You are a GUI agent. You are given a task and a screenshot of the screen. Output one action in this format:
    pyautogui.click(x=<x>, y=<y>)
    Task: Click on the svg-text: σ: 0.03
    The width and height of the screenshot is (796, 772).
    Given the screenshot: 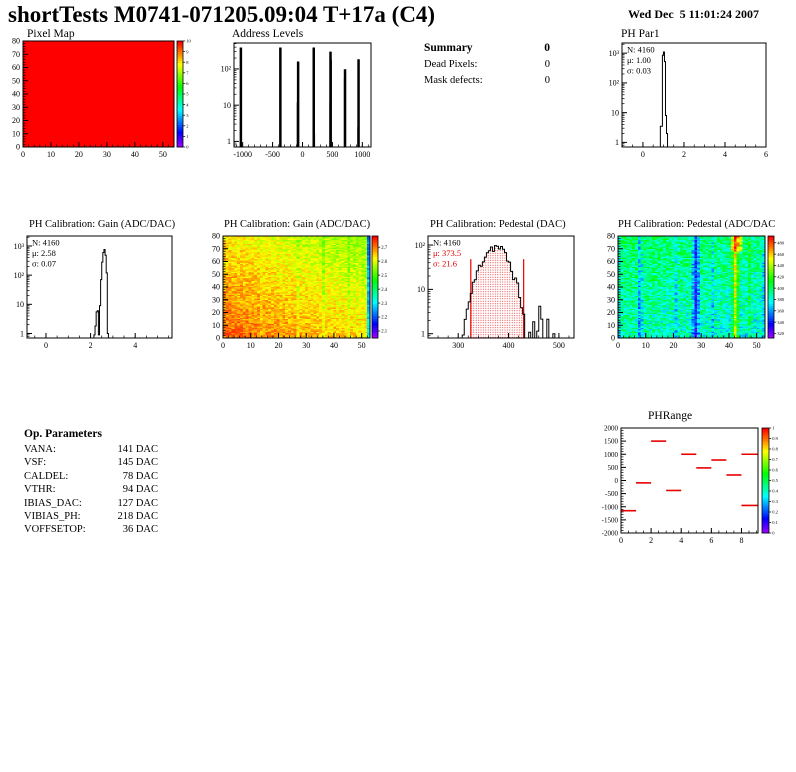 What is the action you would take?
    pyautogui.click(x=639, y=71)
    